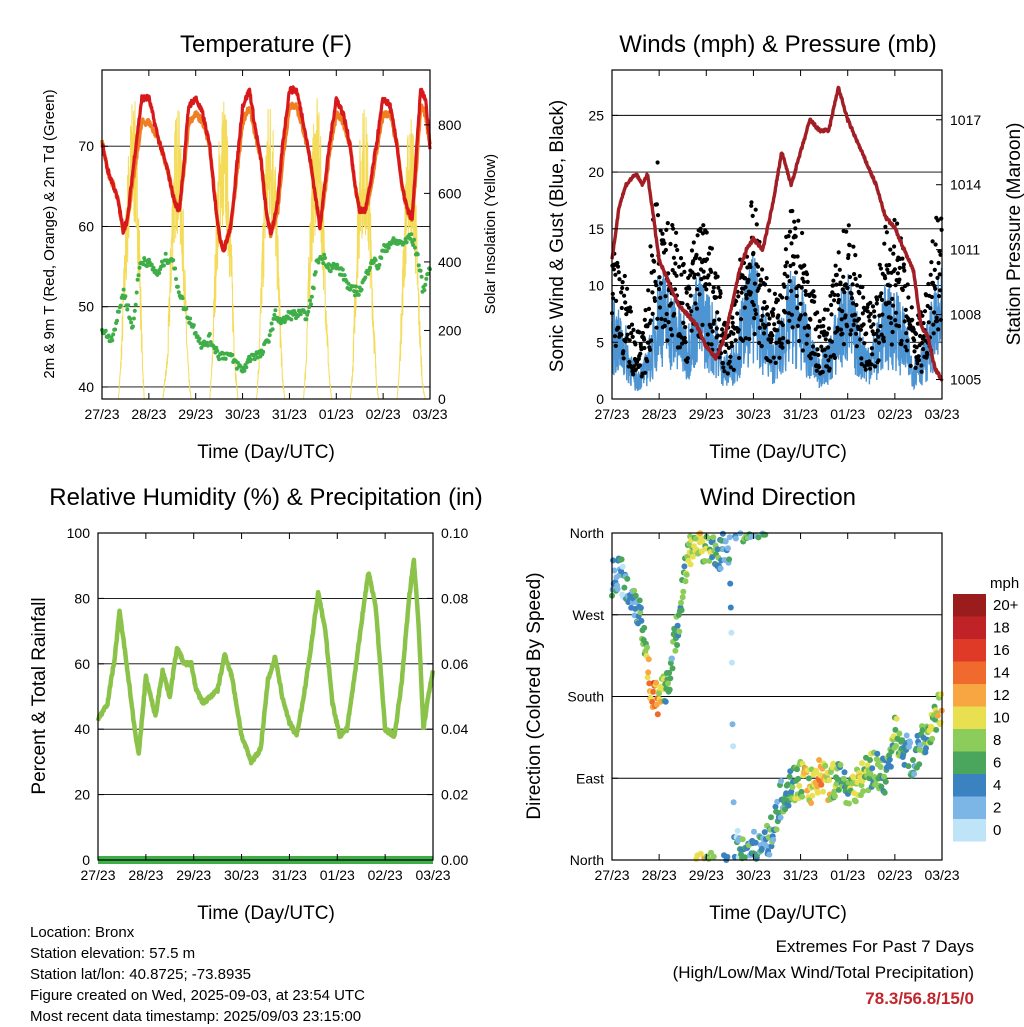 This screenshot has height=1027, width=1024. I want to click on y-tick-label: 20, so click(596, 172).